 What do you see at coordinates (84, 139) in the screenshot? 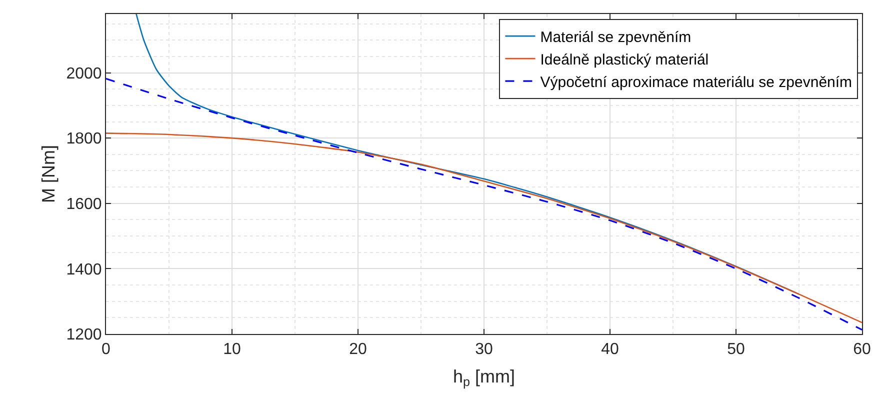
I see `y-tick-label: 1800` at bounding box center [84, 139].